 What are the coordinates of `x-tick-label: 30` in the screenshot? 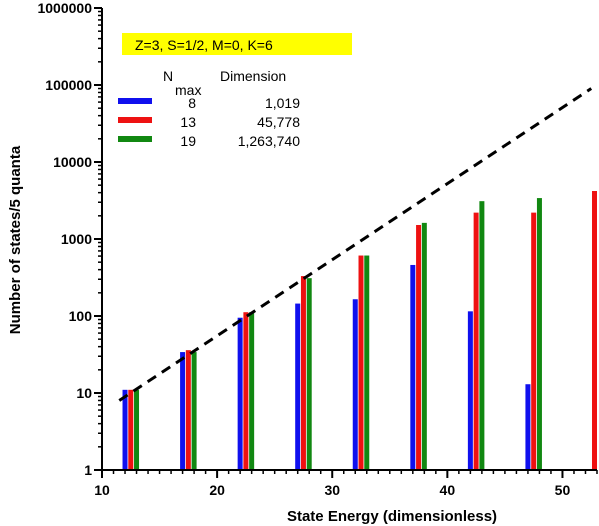 It's located at (332, 490).